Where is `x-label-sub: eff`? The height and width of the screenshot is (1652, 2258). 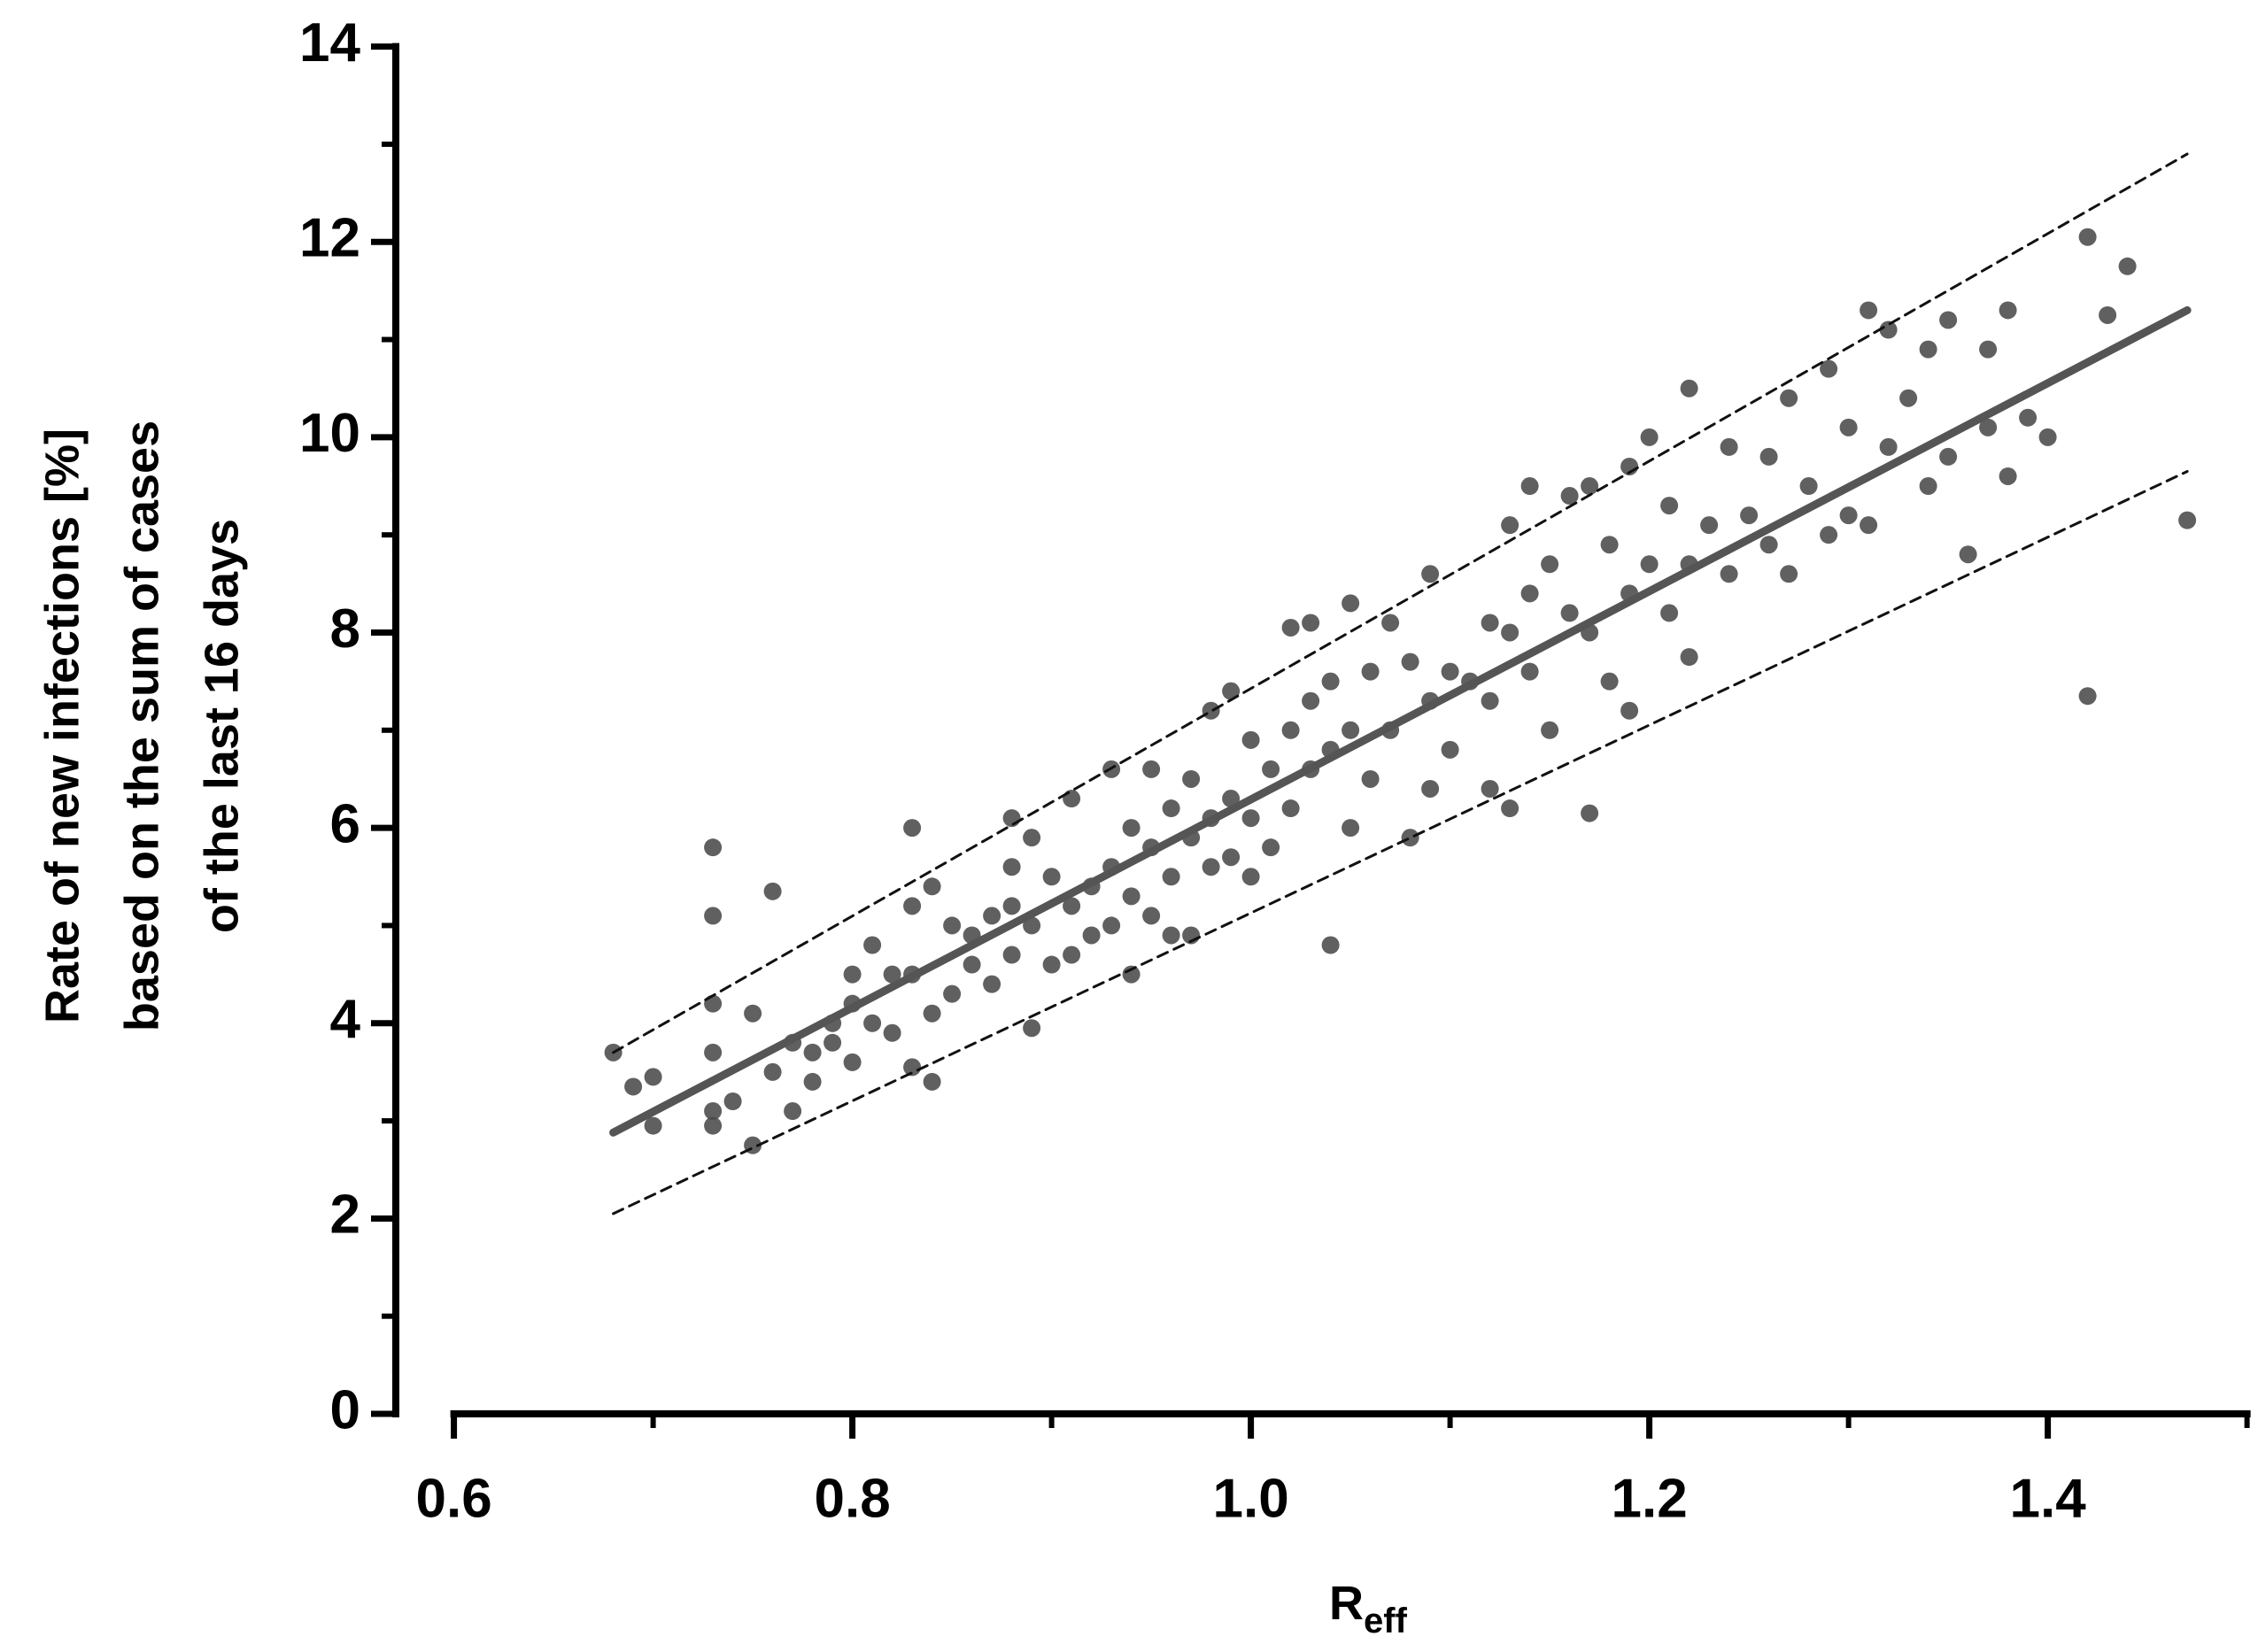
x-label-sub: eff is located at coordinates (1386, 1621).